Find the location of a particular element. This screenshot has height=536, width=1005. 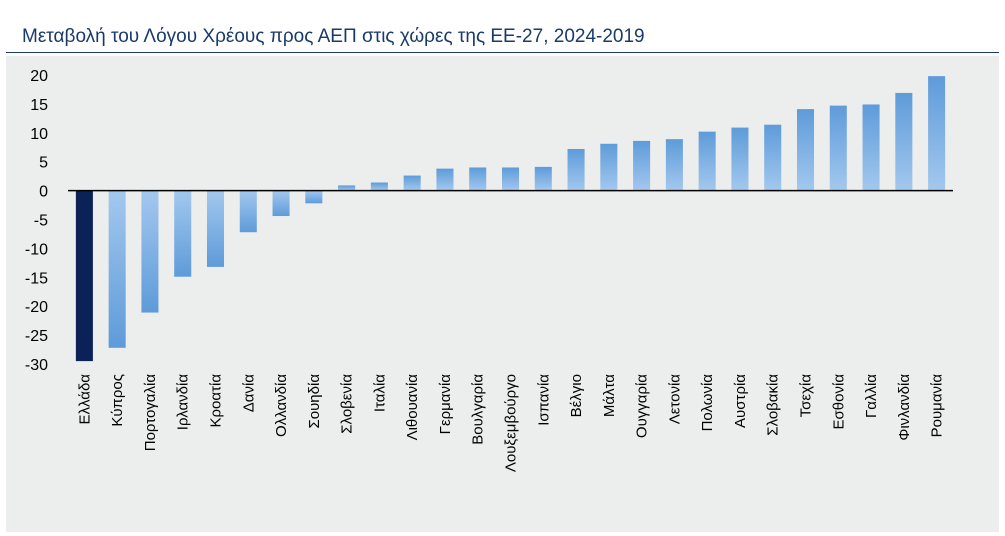

category-label: Σουηδία is located at coordinates (314, 401).